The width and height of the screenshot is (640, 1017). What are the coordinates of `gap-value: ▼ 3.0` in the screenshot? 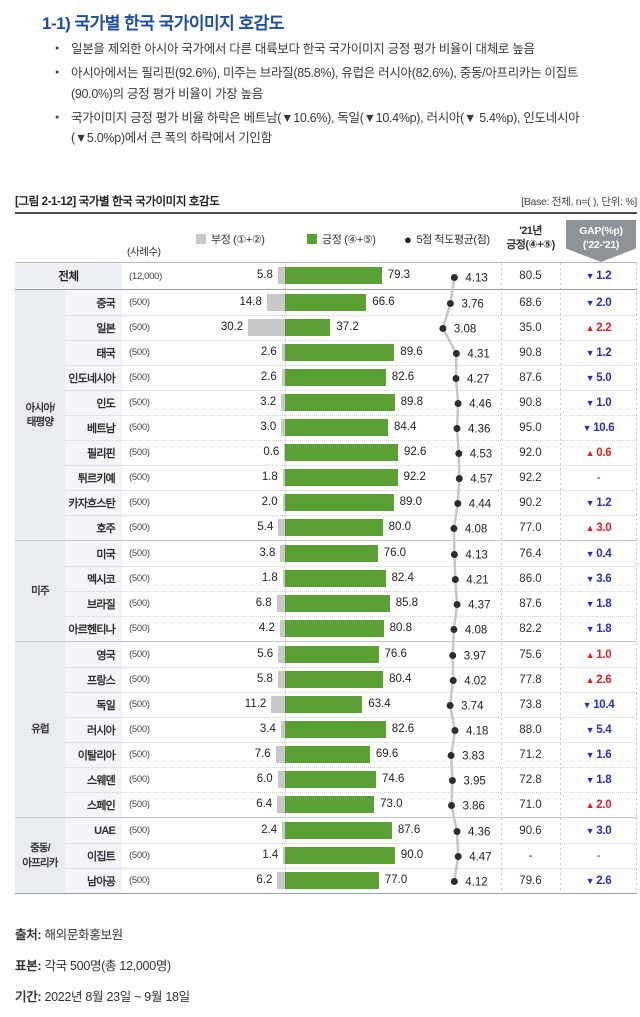 It's located at (598, 830).